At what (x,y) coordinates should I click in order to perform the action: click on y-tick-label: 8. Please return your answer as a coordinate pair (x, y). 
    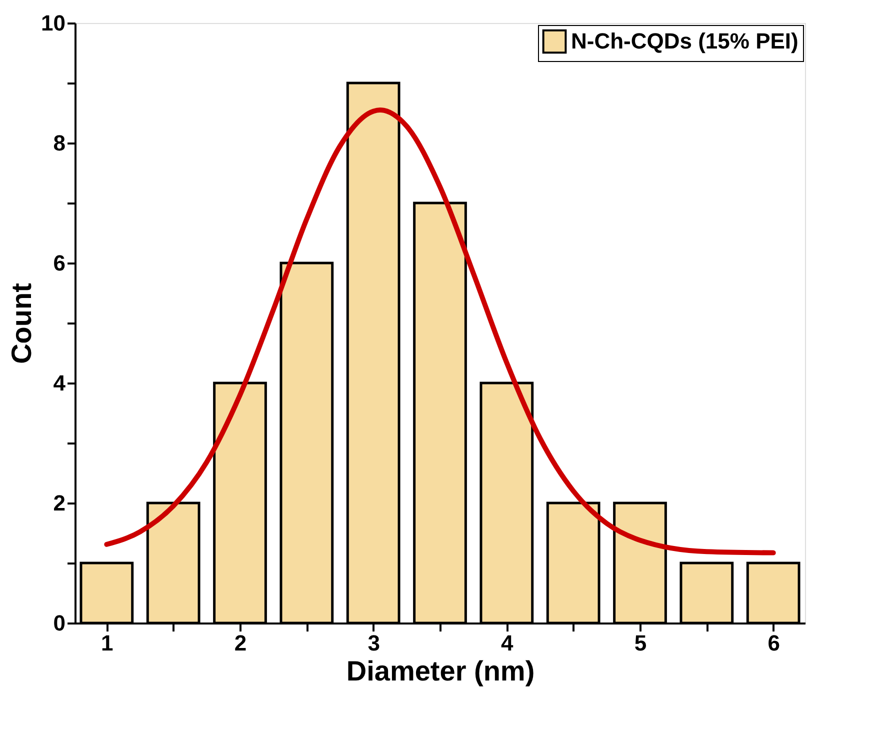
    Looking at the image, I should click on (59, 143).